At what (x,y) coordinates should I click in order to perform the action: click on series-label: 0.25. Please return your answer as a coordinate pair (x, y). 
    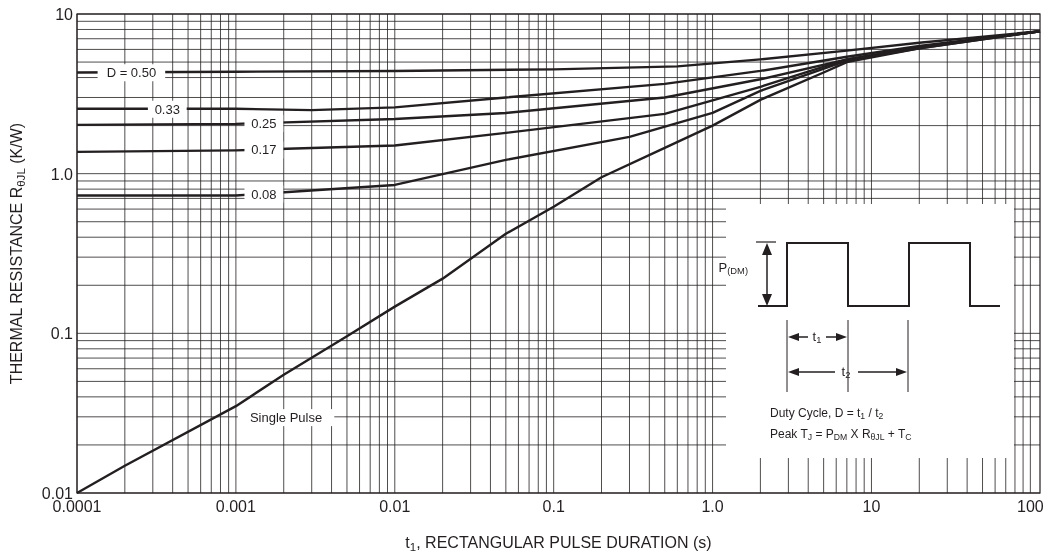
    Looking at the image, I should click on (264, 124).